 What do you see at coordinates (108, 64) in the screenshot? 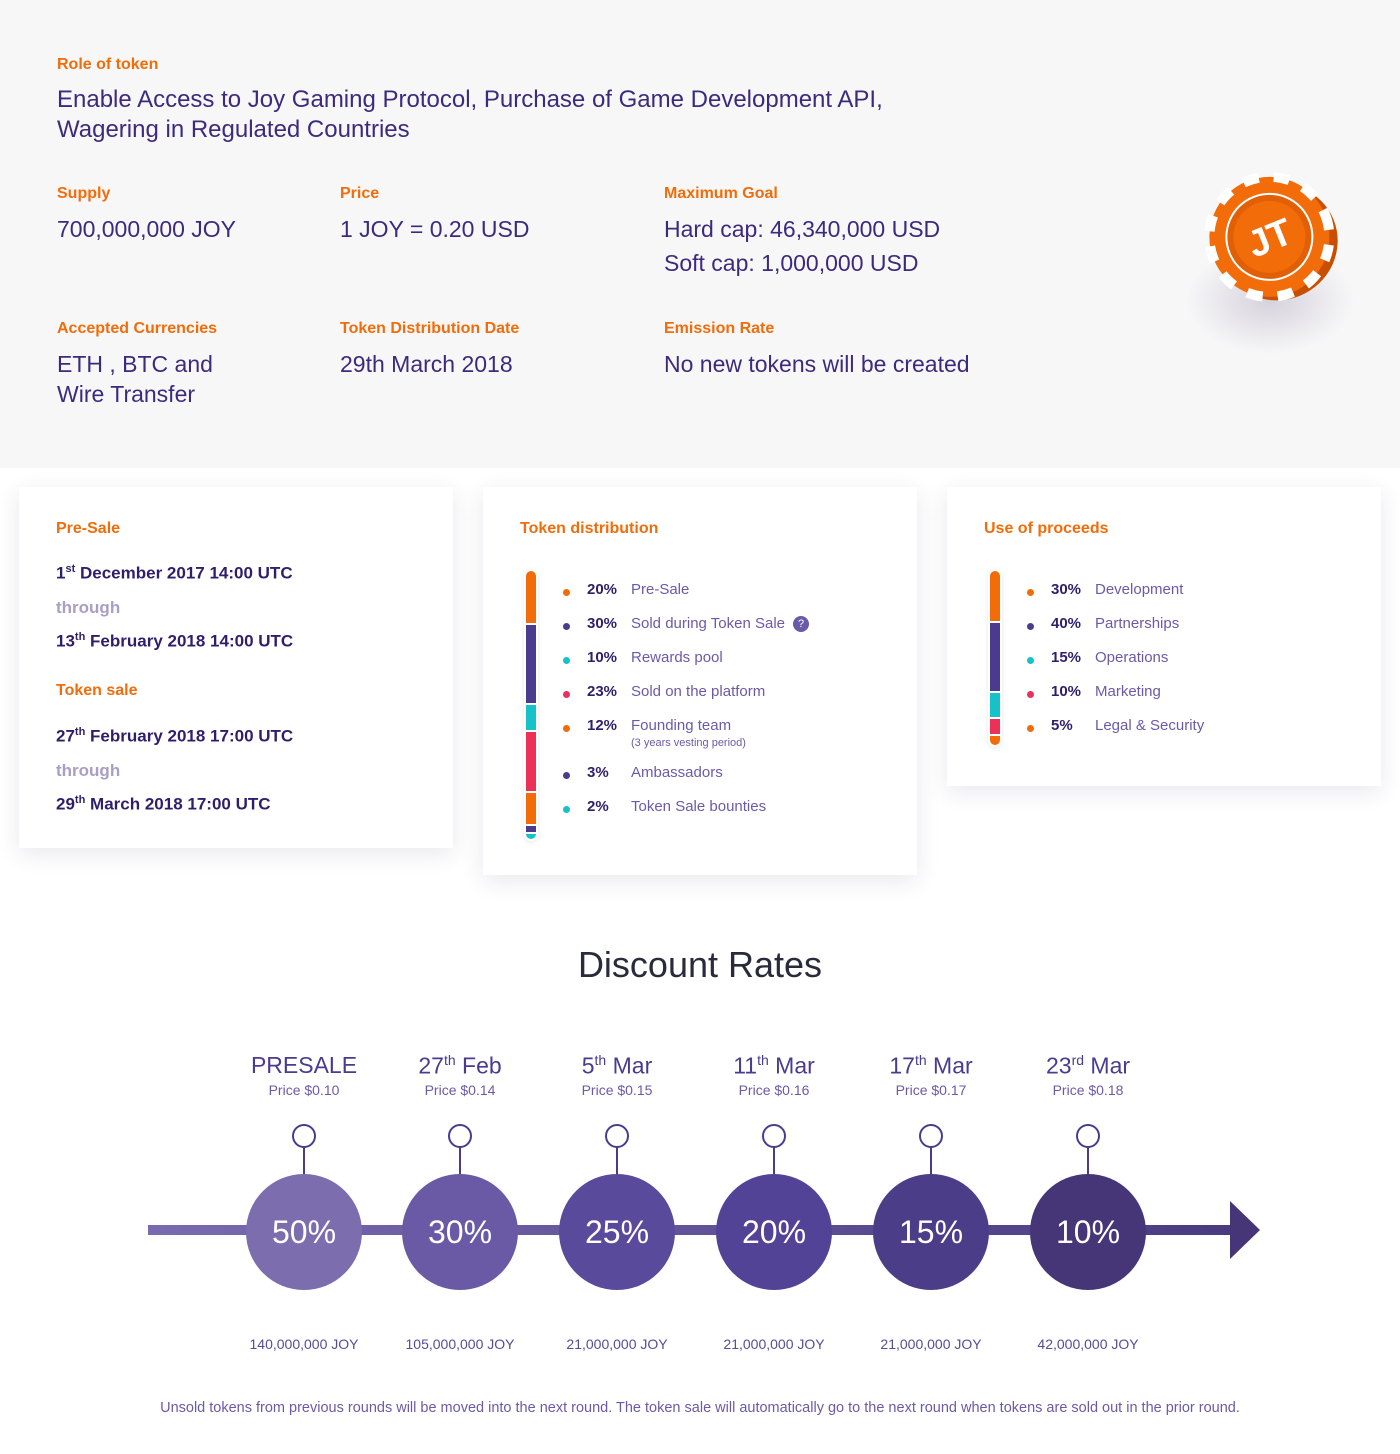
I see `role-label: Role of token` at bounding box center [108, 64].